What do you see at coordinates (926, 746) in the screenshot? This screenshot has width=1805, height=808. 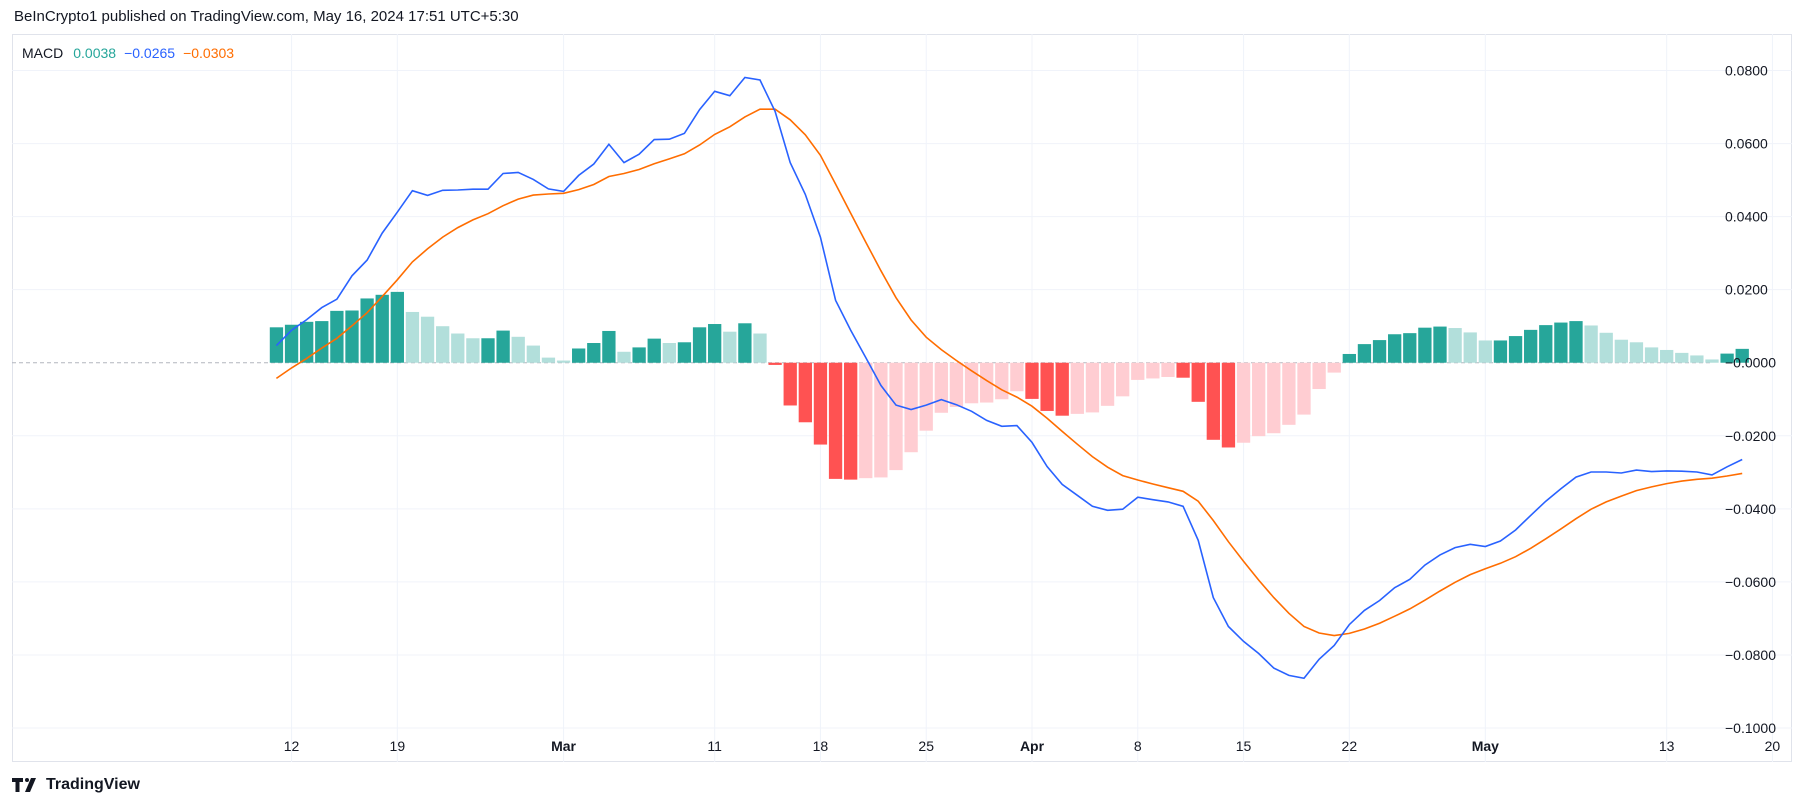 I see `x-tick-label: 25` at bounding box center [926, 746].